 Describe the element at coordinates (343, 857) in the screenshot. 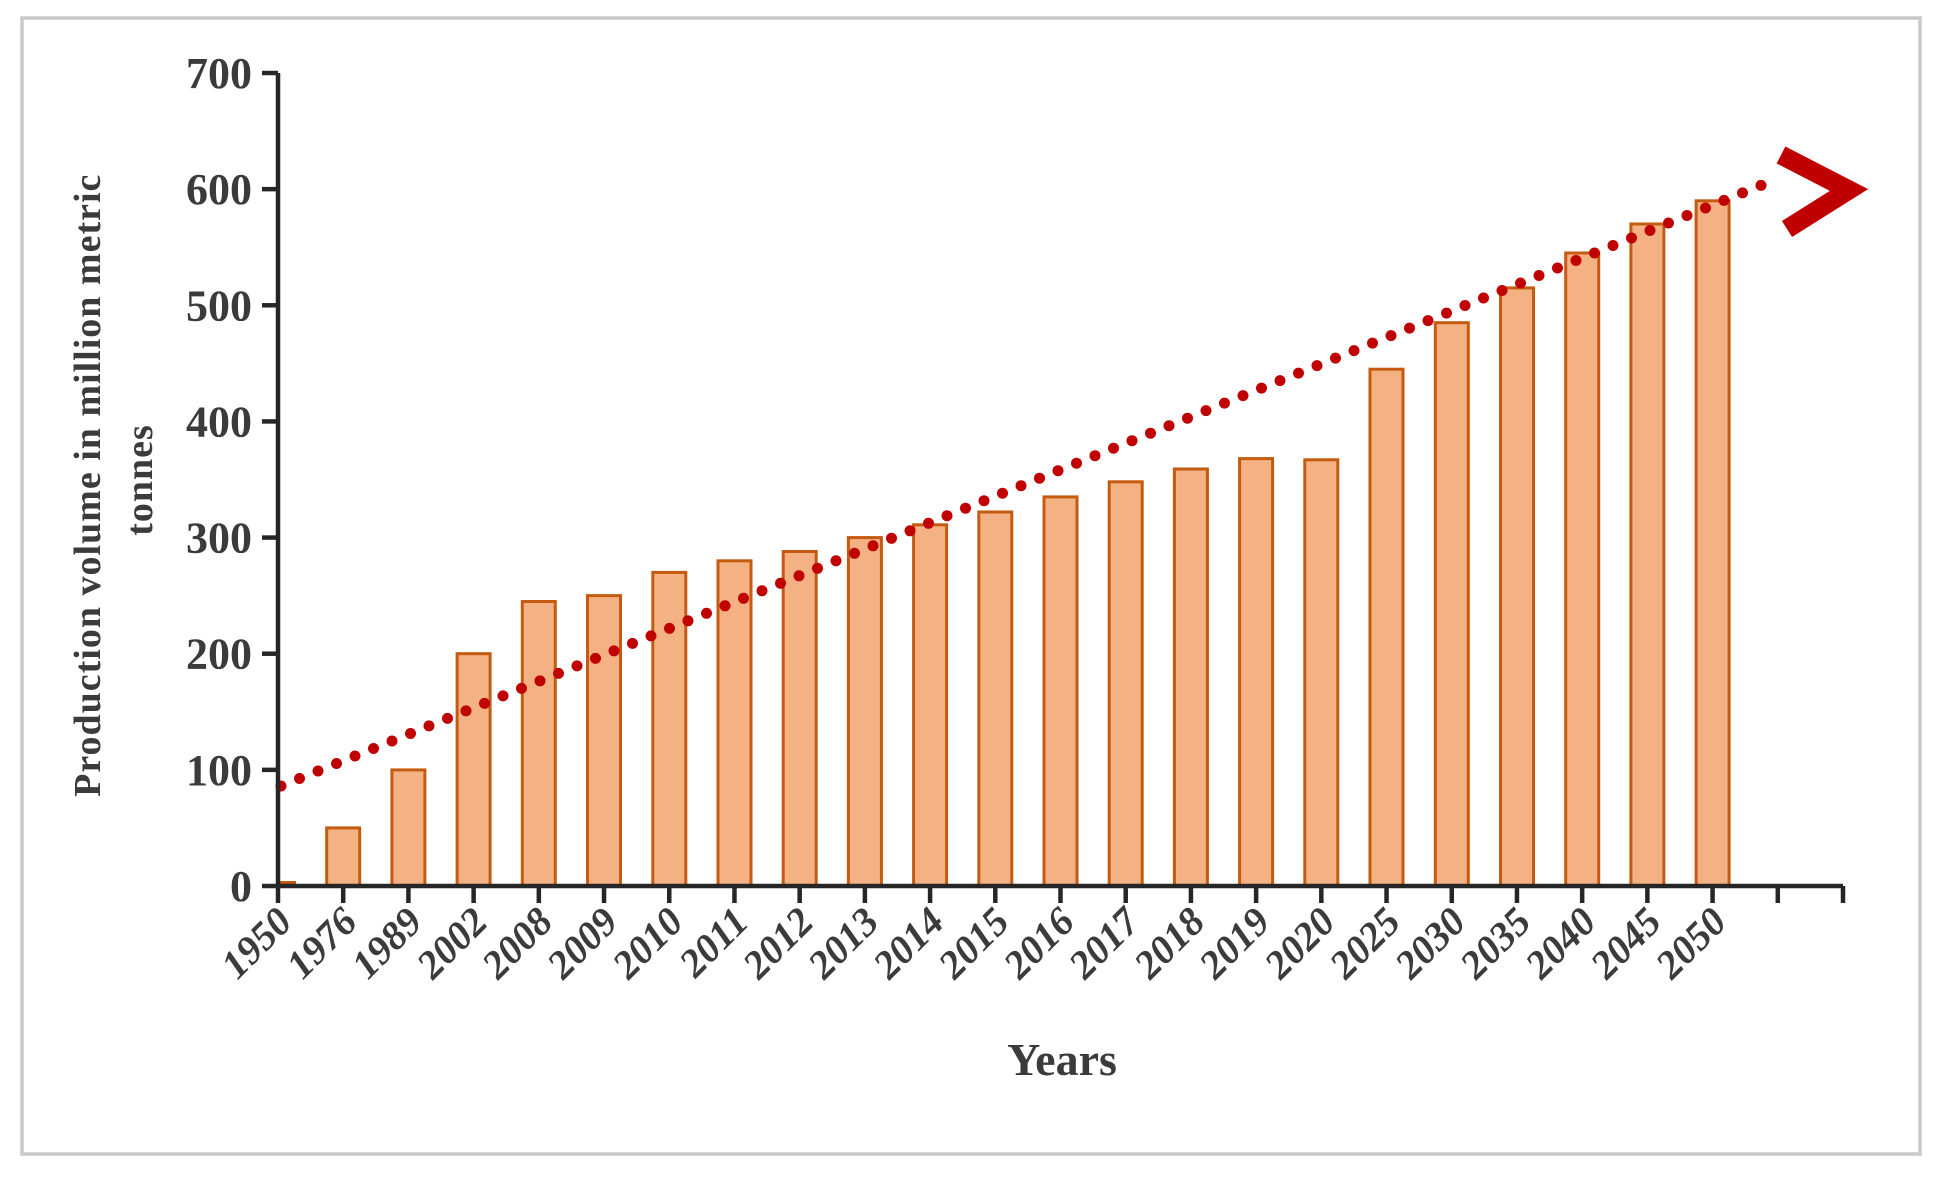

I see `bar-1976` at that location.